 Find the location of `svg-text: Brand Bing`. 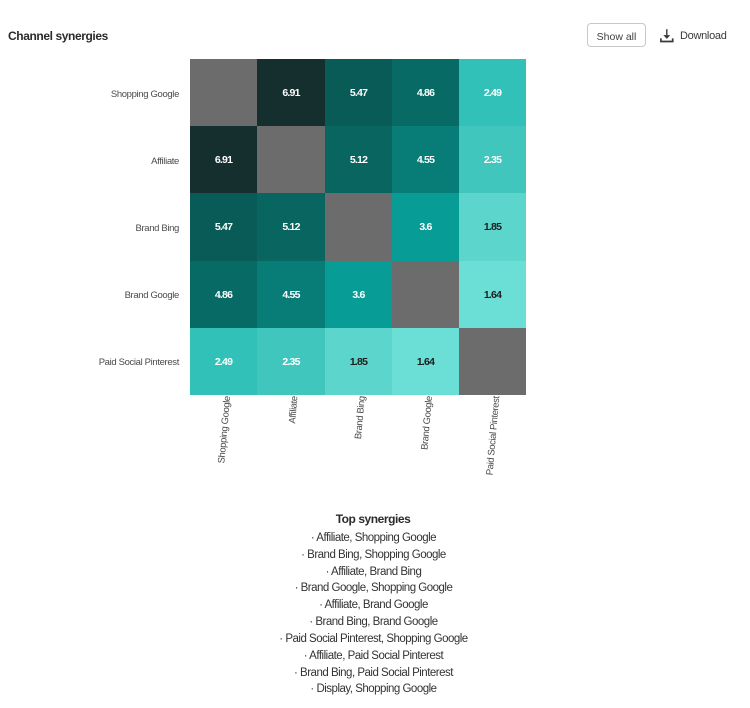

svg-text: Brand Bing is located at coordinates (360, 418).